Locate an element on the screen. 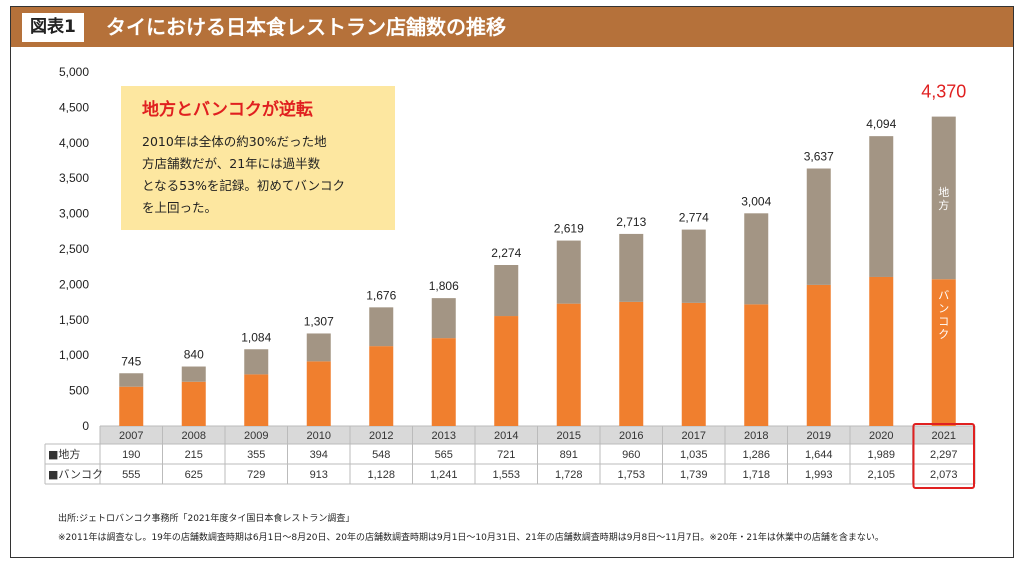 The height and width of the screenshot is (565, 1024). table-cell: 548 is located at coordinates (381, 455).